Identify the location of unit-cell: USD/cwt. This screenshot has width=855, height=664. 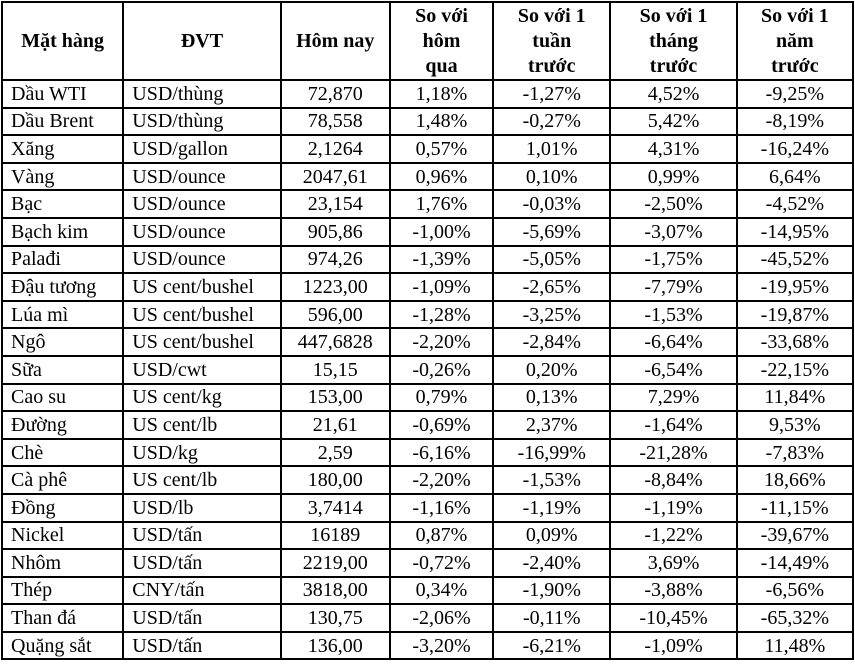
(202, 369).